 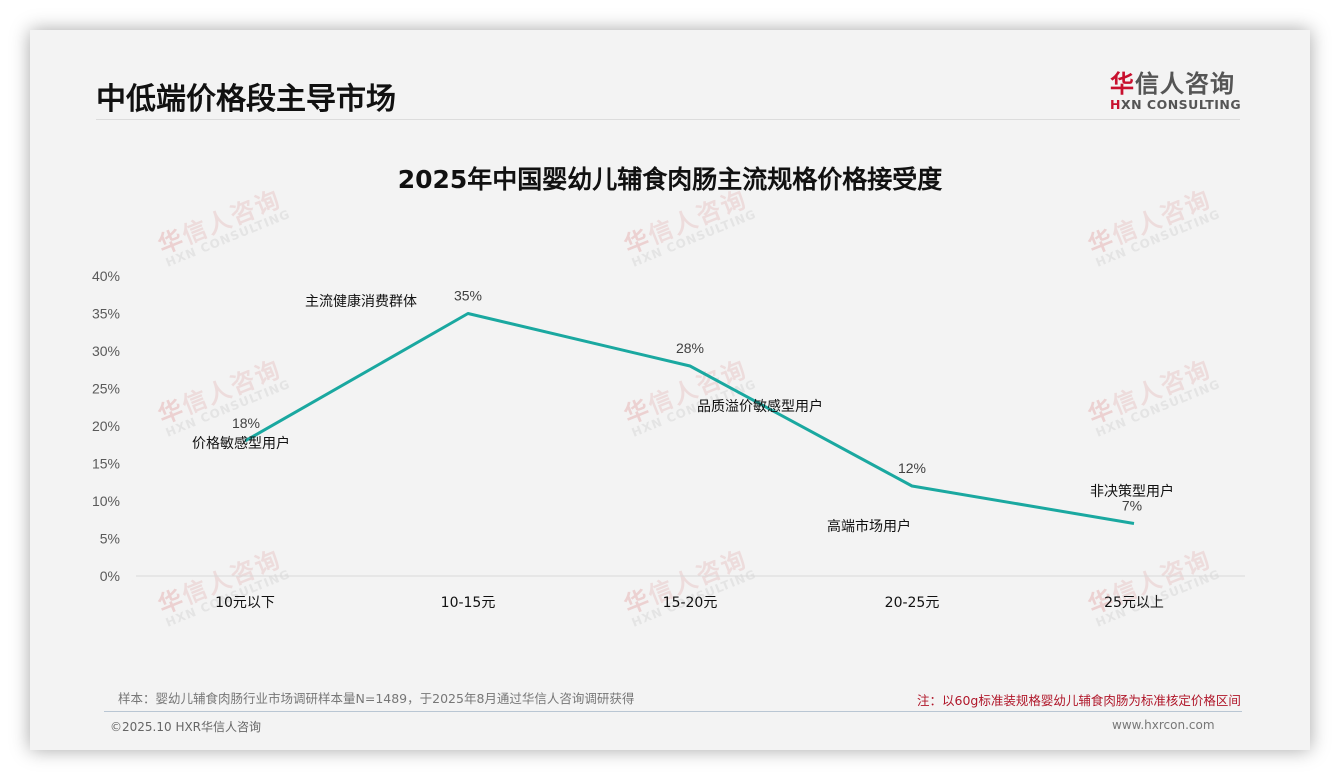 I want to click on segment-annotation: 非决策型用户, so click(x=1132, y=491).